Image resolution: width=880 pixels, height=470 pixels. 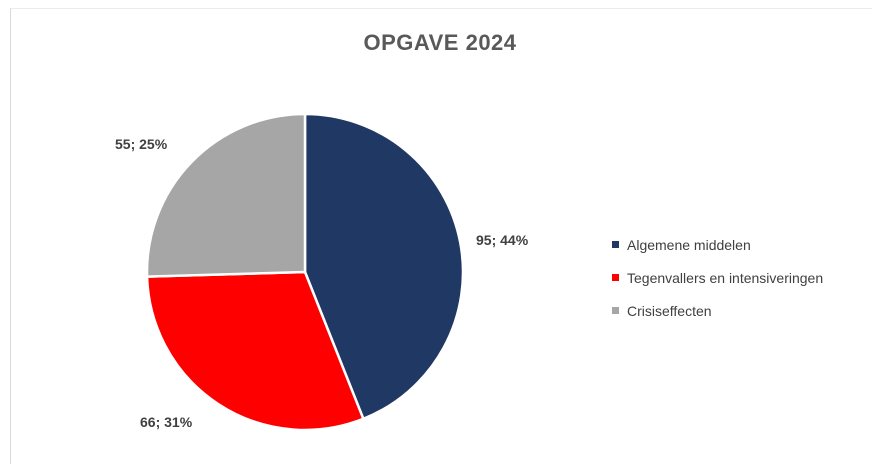 What do you see at coordinates (502, 240) in the screenshot?
I see `data-label-algemene-middelen: 95; 44%` at bounding box center [502, 240].